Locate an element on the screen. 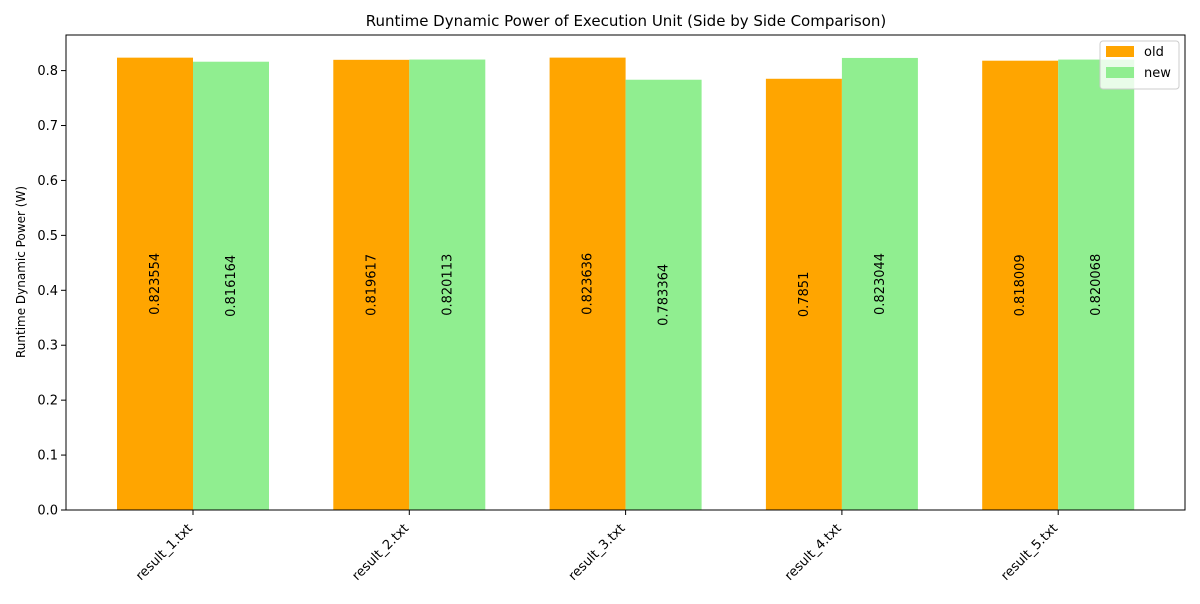 The width and height of the screenshot is (1200, 604). bar-value-label-old-4: 0.7851 is located at coordinates (804, 295).